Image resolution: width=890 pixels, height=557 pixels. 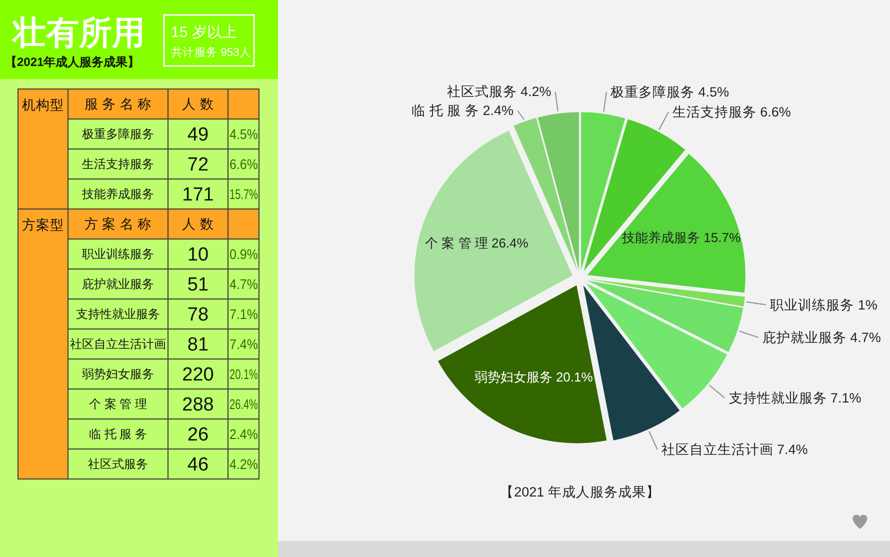 I want to click on slice-label: 极重多障服务 4.5%, so click(x=669, y=92).